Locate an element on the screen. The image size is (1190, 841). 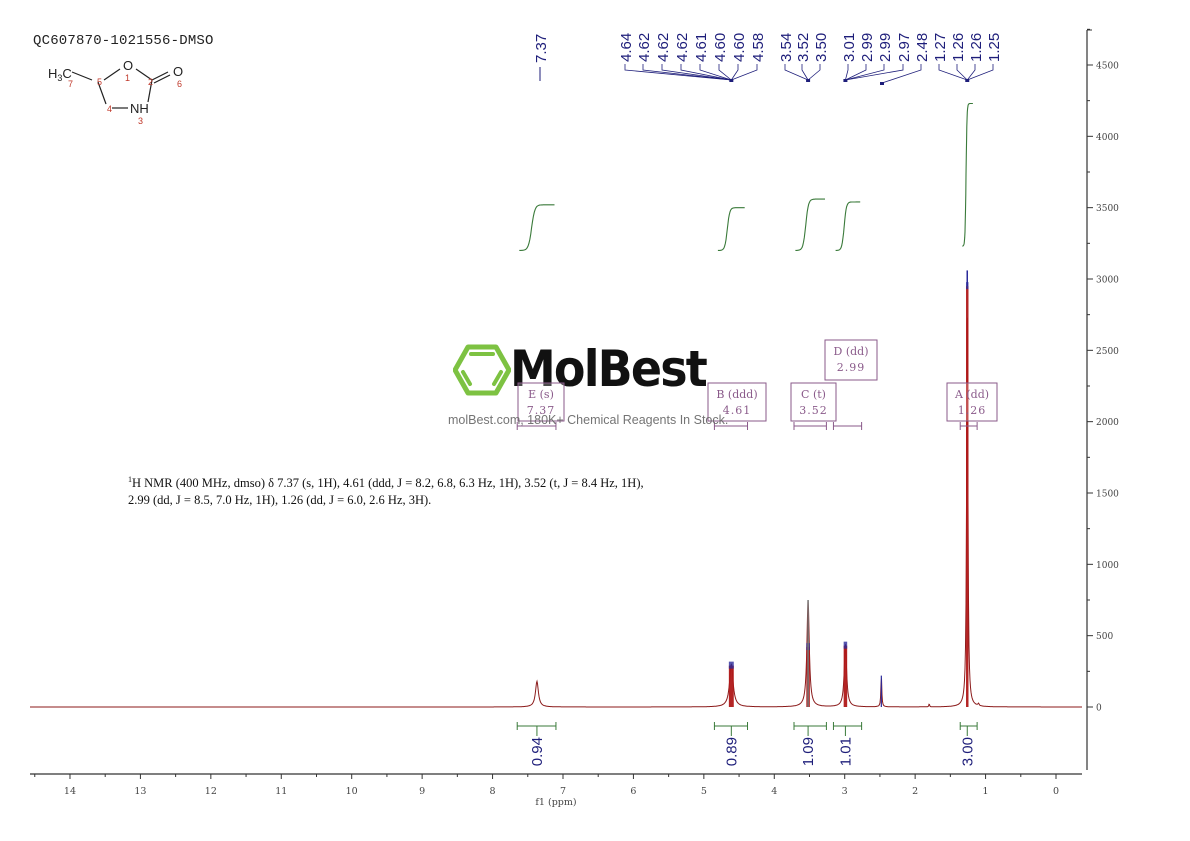
peak-label-group: 3.01 2.99 2.99 2.97 is located at coordinates (877, 57).